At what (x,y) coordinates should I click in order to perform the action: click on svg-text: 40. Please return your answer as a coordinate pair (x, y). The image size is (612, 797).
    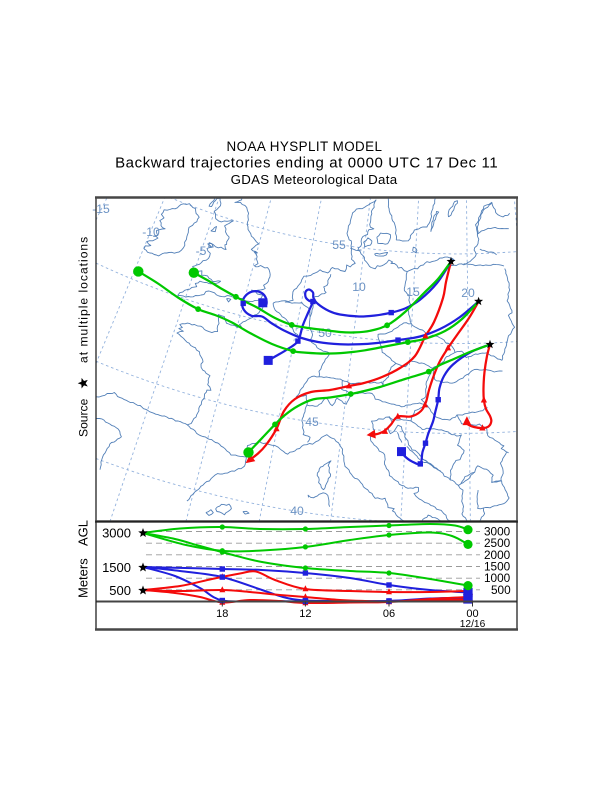
    Looking at the image, I should click on (297, 511).